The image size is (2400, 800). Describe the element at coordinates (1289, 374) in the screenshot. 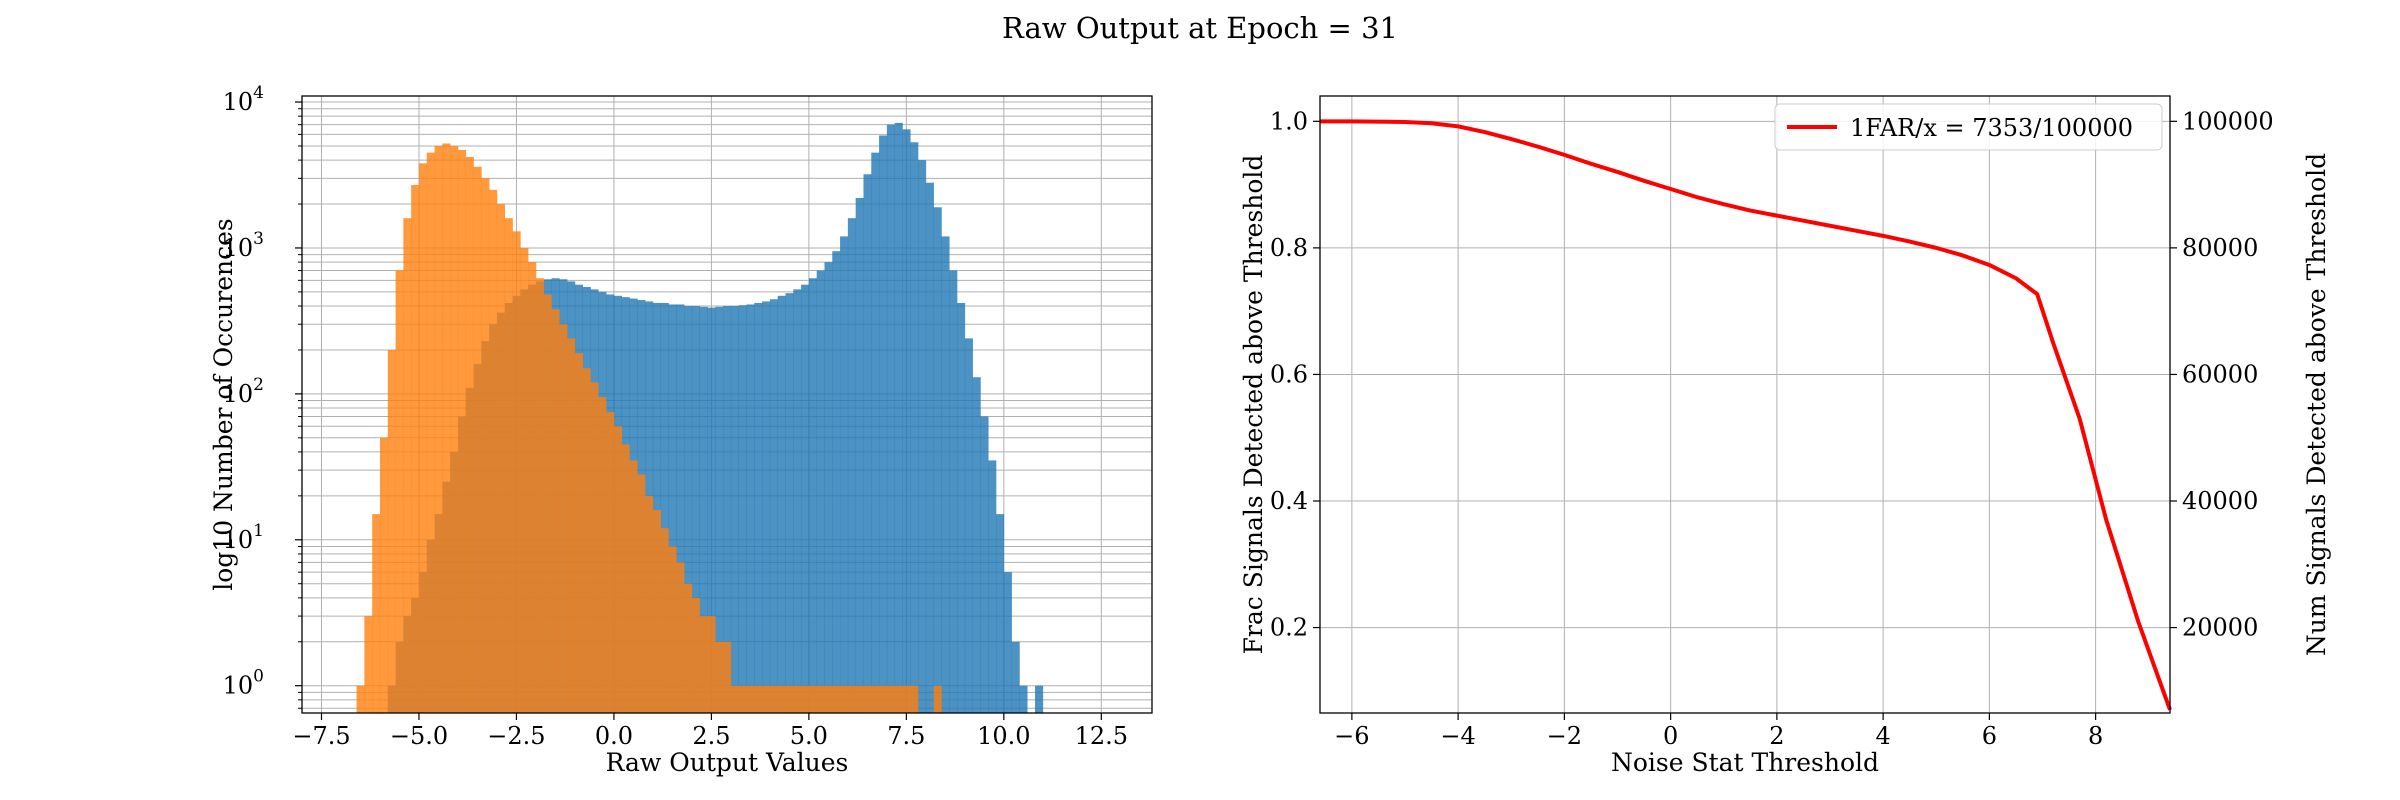

I see `line-ytick-label: 0.6` at that location.